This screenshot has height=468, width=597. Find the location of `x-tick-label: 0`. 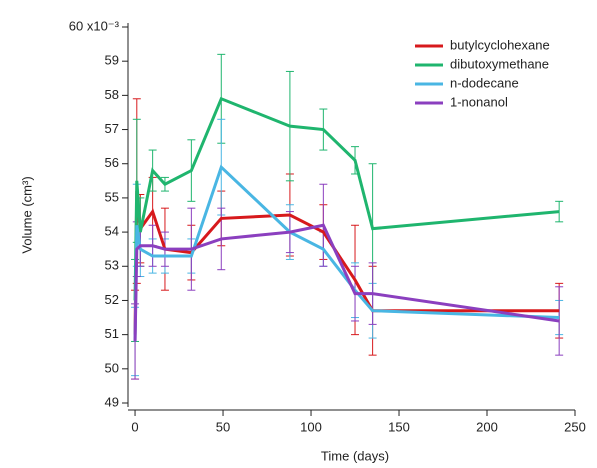

x-tick-label: 0 is located at coordinates (134, 426).